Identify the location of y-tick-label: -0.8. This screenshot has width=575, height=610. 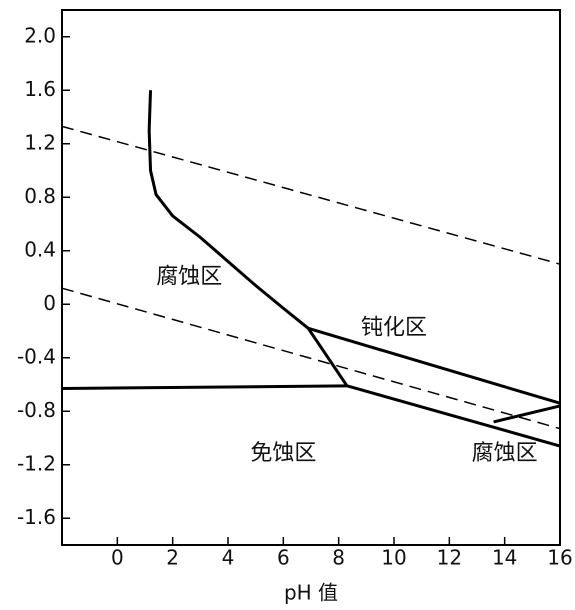
(36, 410).